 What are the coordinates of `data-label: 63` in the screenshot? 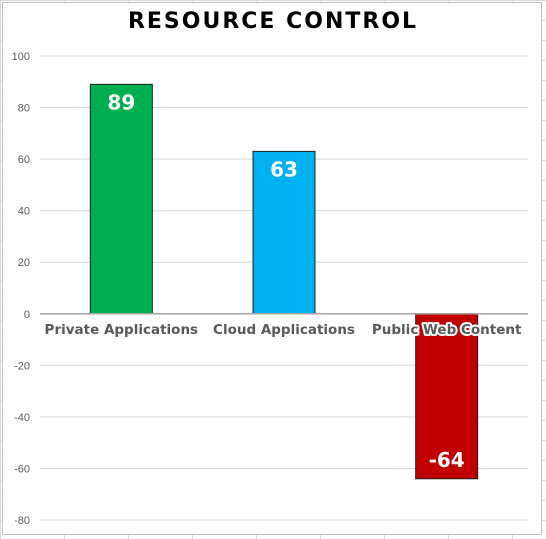 It's located at (284, 169).